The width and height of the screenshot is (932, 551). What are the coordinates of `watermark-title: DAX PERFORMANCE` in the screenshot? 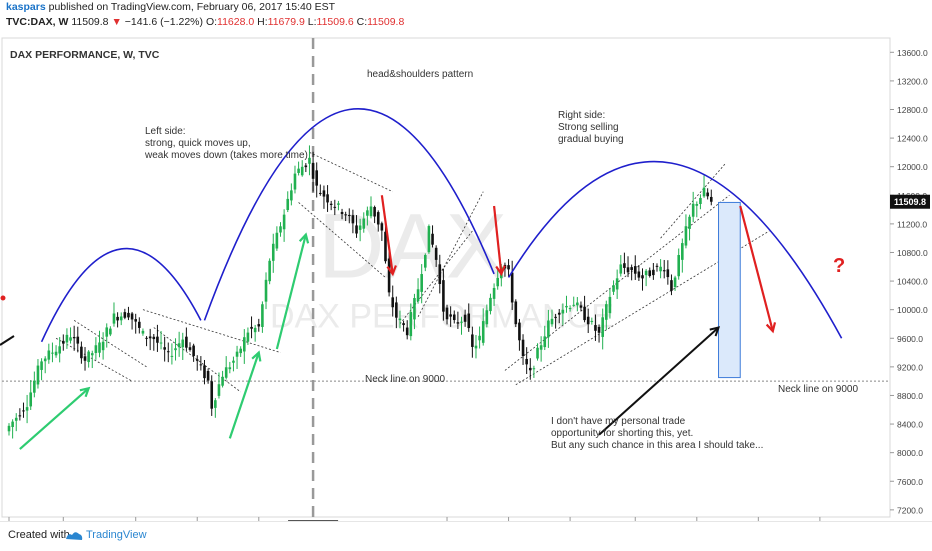 It's located at (442, 317).